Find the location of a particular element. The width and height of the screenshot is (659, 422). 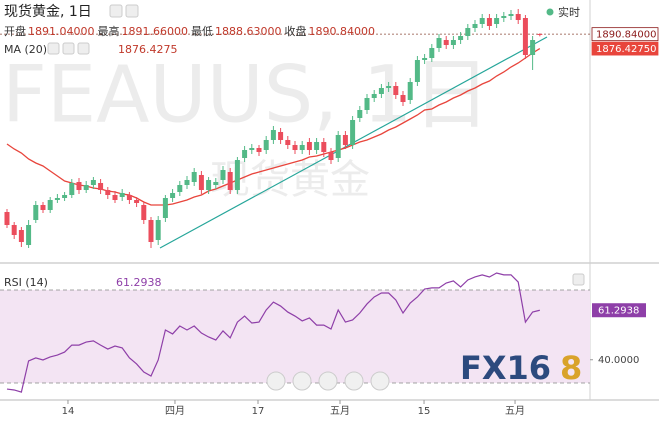

x-tick-label: 14 is located at coordinates (68, 411).